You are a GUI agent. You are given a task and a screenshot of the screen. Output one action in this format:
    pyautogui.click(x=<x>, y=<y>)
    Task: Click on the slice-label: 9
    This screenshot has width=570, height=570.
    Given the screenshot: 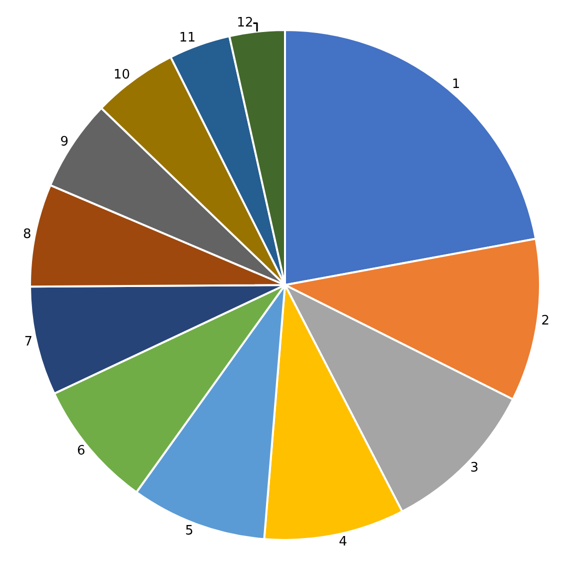 What is the action you would take?
    pyautogui.click(x=64, y=142)
    